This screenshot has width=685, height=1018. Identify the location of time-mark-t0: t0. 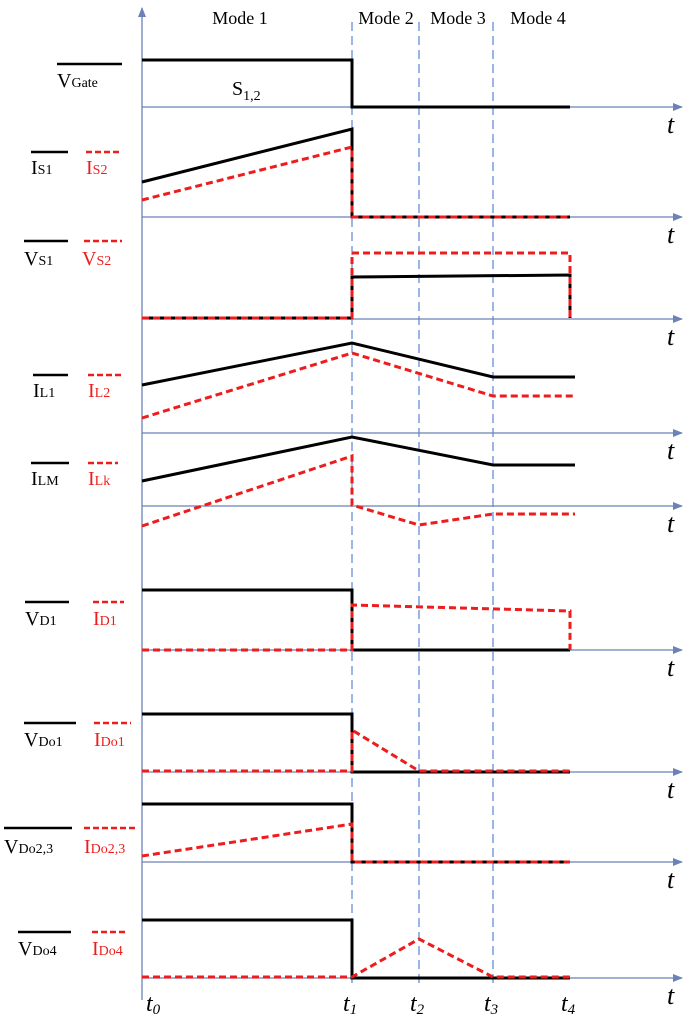
(153, 1004).